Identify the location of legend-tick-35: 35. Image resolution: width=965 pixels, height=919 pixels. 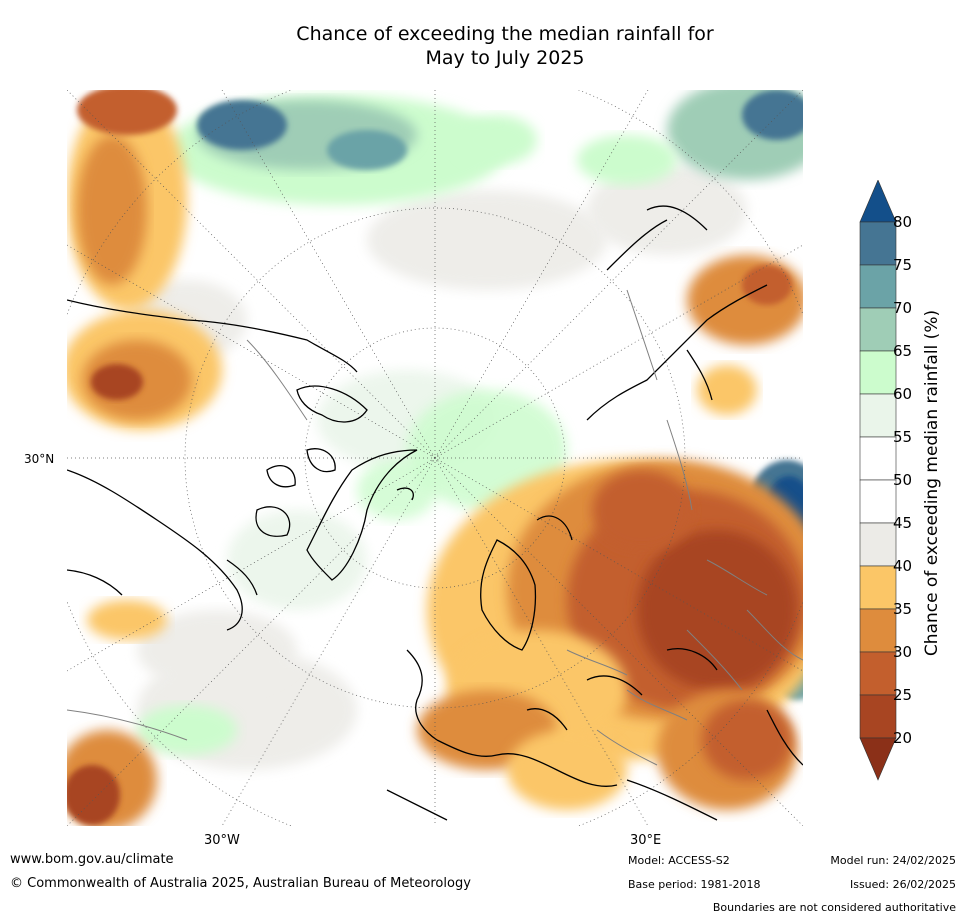
(903, 609).